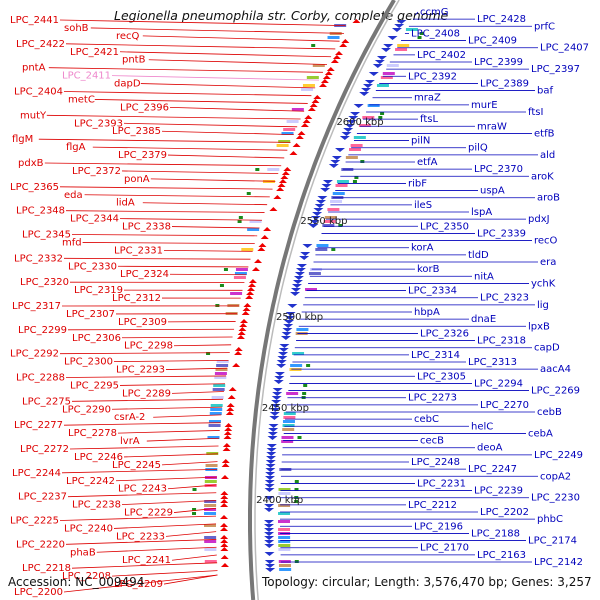 The image size is (600, 600). I want to click on left-gene-label: LPC_2220, so click(40, 544).